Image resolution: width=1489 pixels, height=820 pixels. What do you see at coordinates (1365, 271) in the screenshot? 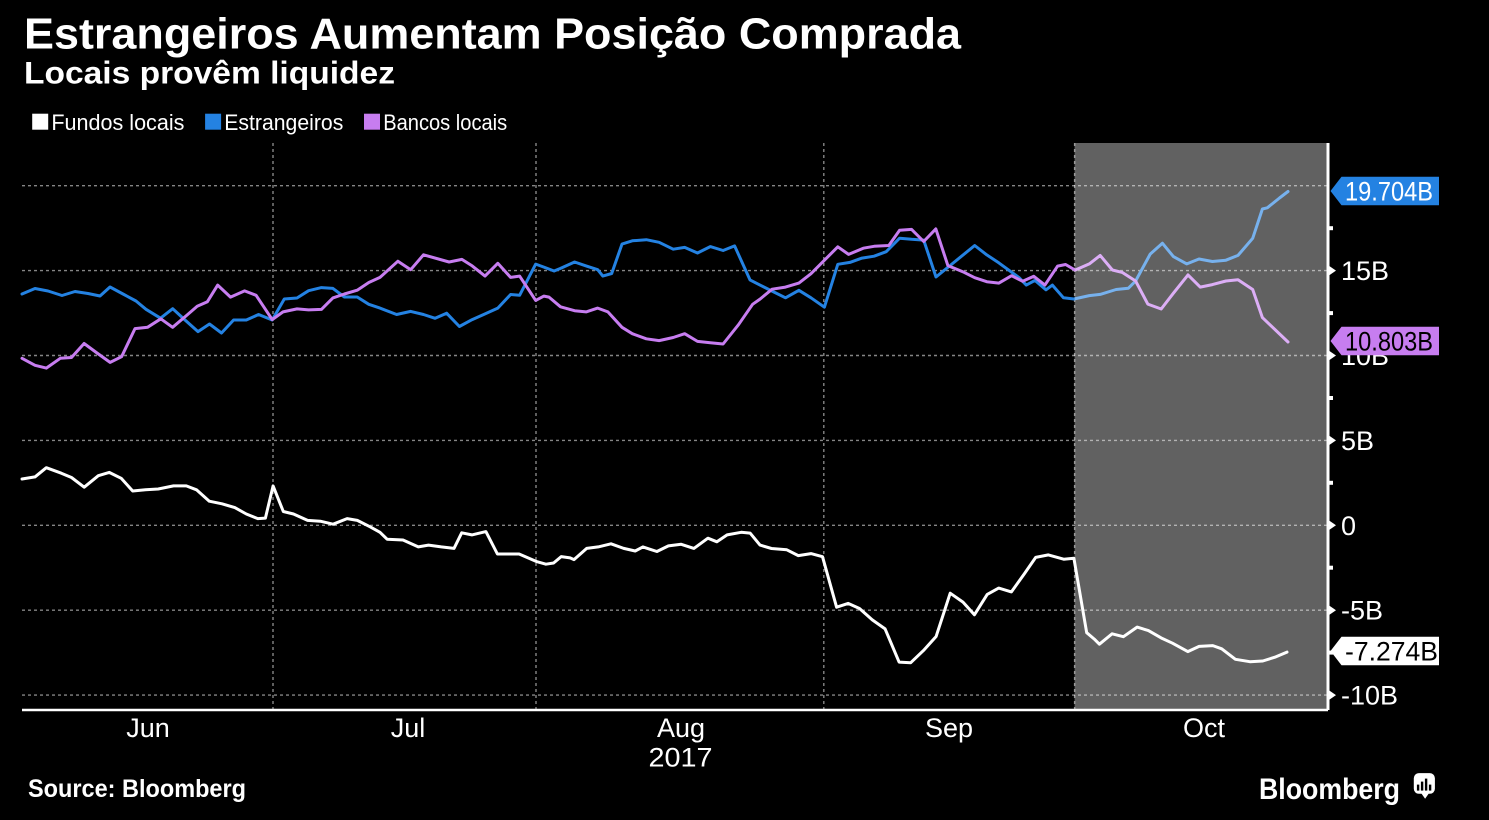
I see `svg-text: 15B` at bounding box center [1365, 271].